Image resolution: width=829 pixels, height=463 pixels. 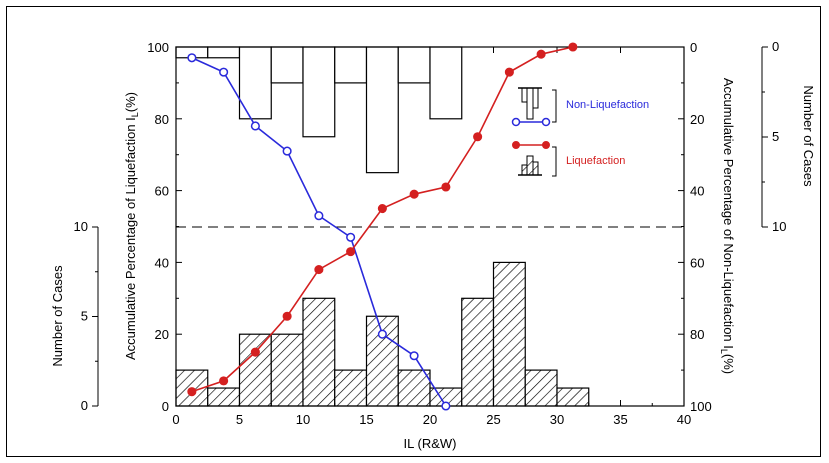 What do you see at coordinates (81, 226) in the screenshot?
I see `lower-count-tick-label: 10` at bounding box center [81, 226].